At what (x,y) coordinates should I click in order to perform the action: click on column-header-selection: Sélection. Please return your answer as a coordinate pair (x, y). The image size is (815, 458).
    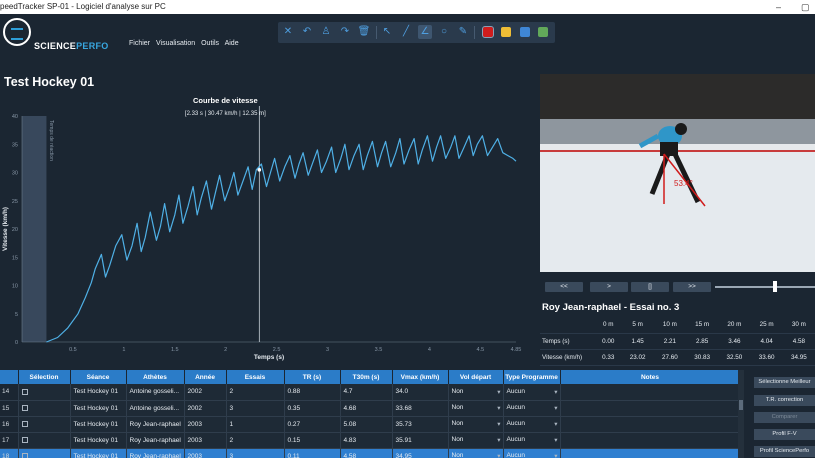
    Looking at the image, I should click on (44, 377).